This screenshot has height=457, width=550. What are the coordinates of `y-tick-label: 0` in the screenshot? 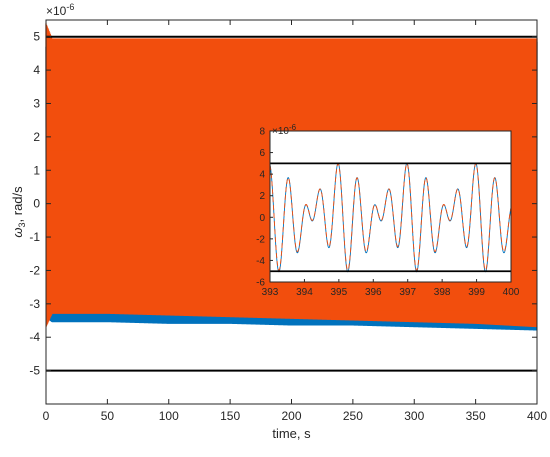 It's located at (36, 204).